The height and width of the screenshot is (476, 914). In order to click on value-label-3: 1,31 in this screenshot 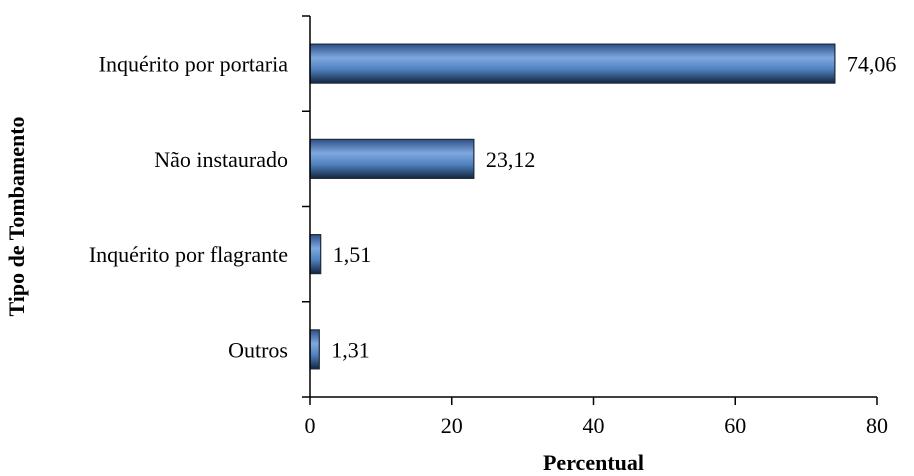, I will do `click(350, 349)`.